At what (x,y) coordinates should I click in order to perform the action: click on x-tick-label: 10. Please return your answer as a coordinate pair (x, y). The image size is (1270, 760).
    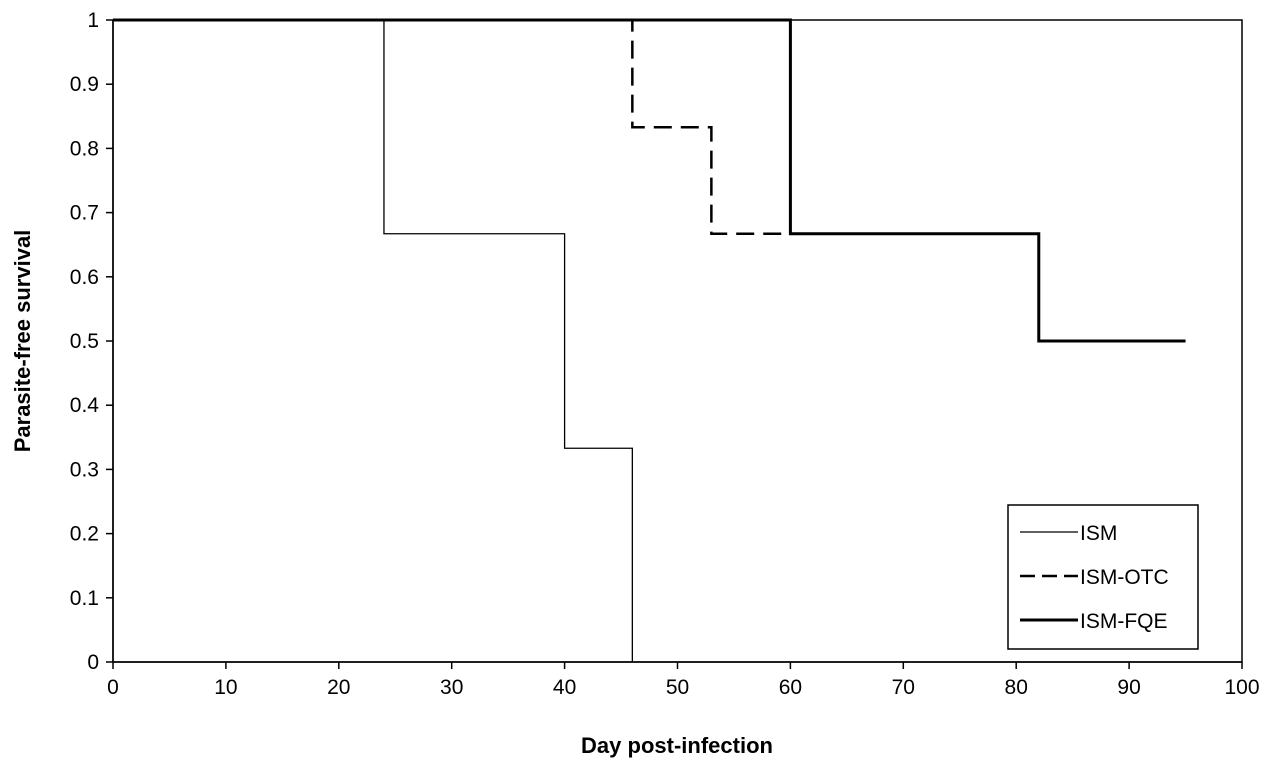
    Looking at the image, I should click on (225, 687).